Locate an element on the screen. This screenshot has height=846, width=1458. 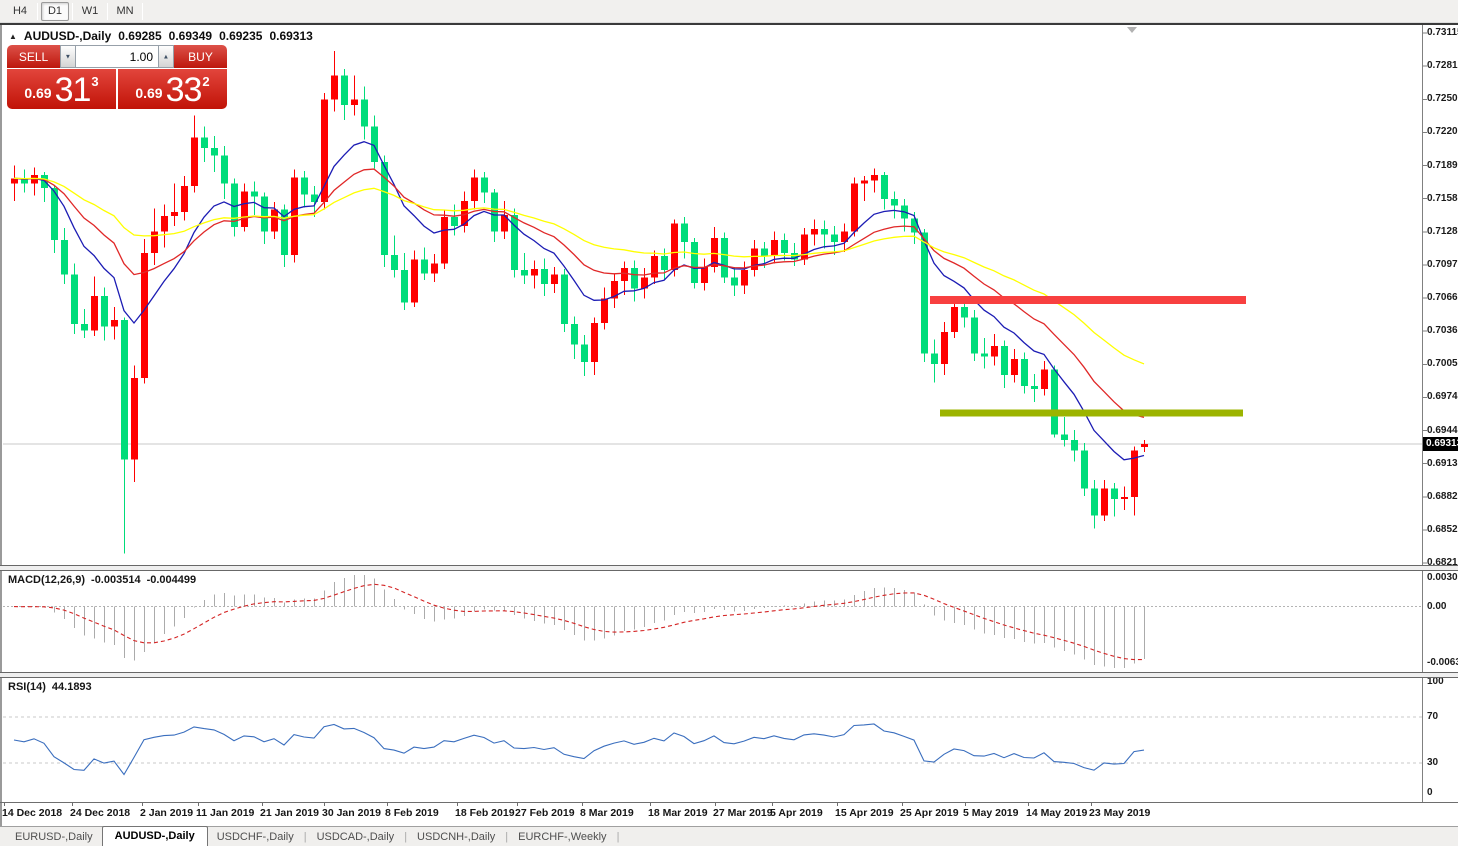
triangle-up-icon: ▲ is located at coordinates (166, 56).